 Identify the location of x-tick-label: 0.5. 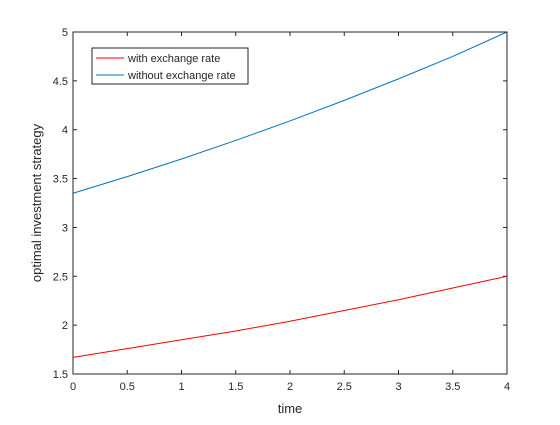
(127, 387).